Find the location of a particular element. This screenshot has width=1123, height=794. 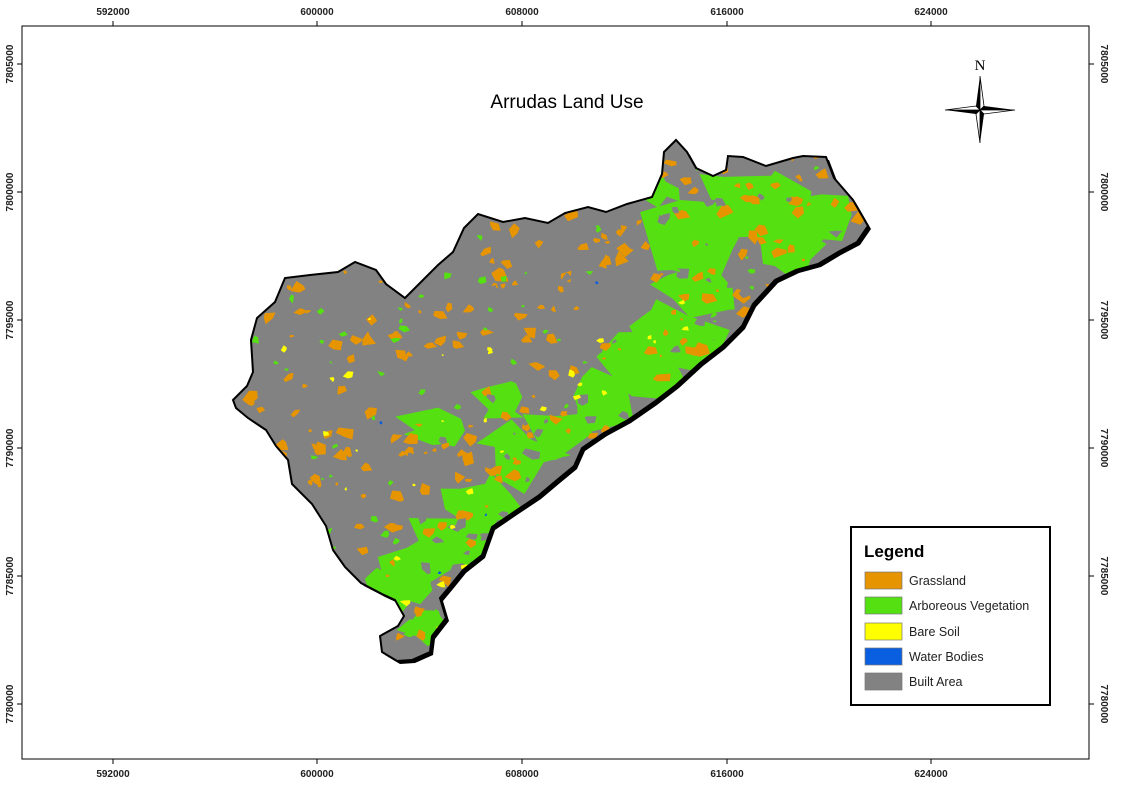

northing-label: 7805000 is located at coordinates (10, 63).